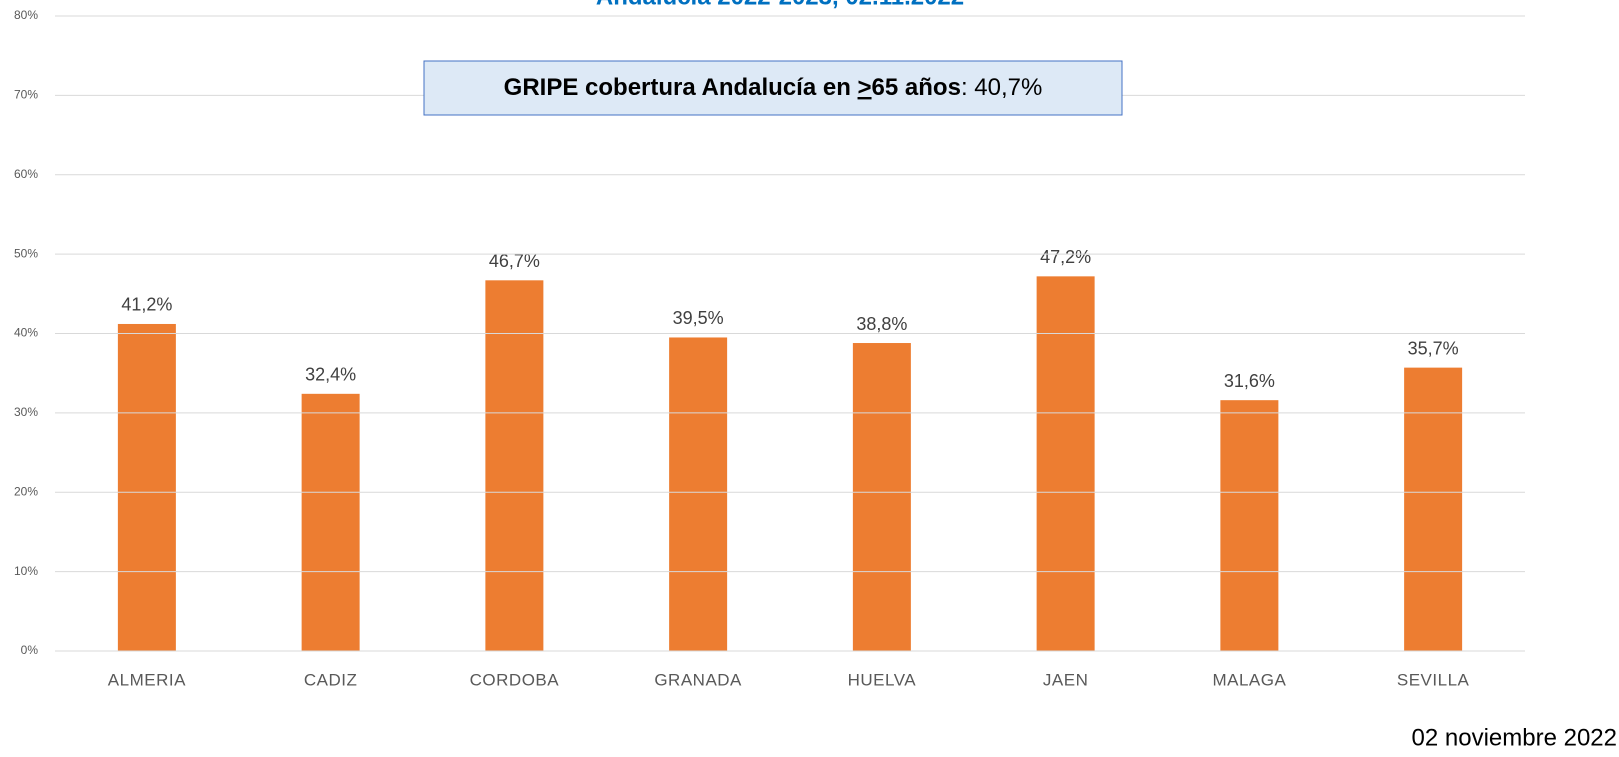 The width and height of the screenshot is (1619, 757). Describe the element at coordinates (1433, 348) in the screenshot. I see `value-label: 35,7%` at that location.